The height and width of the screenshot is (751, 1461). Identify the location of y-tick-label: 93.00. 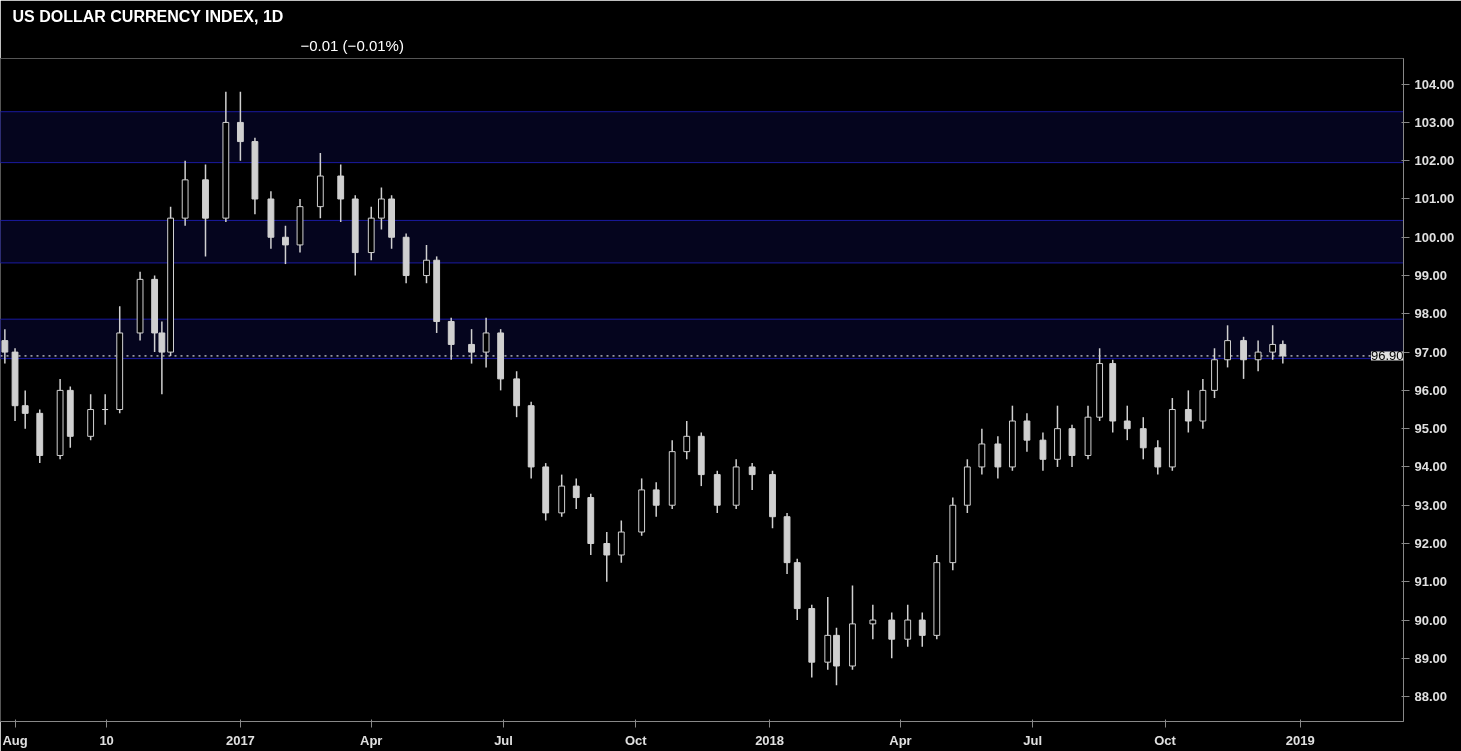
(1431, 505).